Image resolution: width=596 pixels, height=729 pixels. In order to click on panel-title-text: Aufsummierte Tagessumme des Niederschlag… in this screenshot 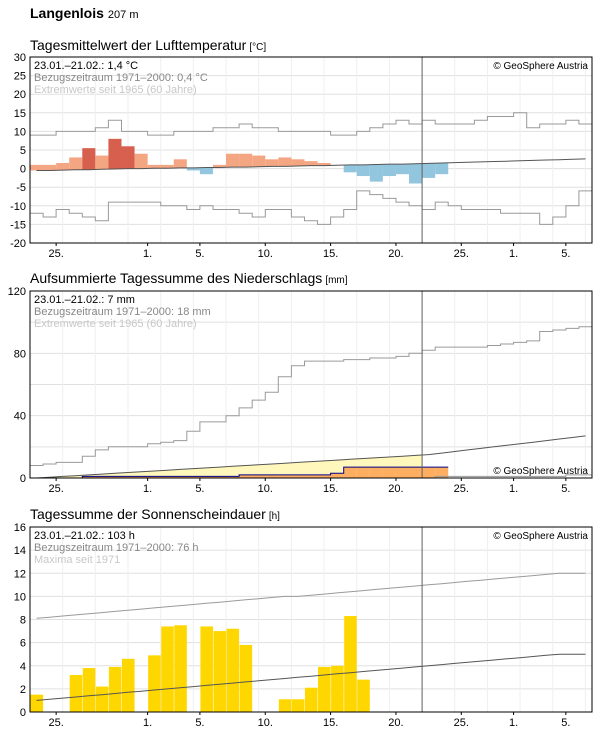, I will do `click(176, 278)`.